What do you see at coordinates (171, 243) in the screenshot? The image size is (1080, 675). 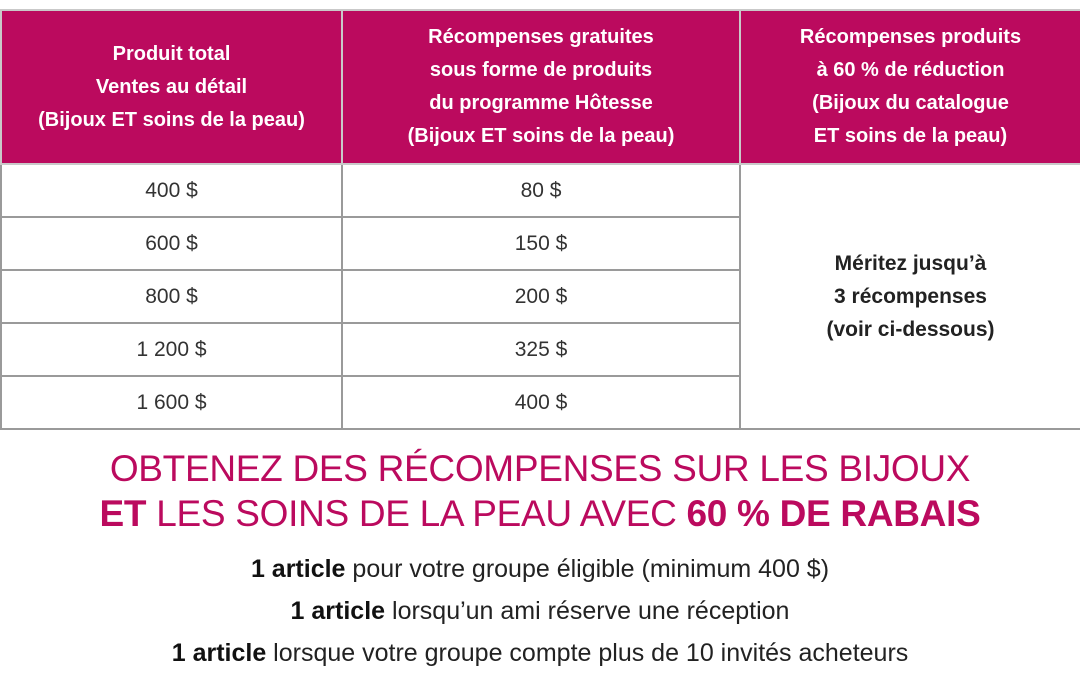 I see `sales-cell: 600 $` at bounding box center [171, 243].